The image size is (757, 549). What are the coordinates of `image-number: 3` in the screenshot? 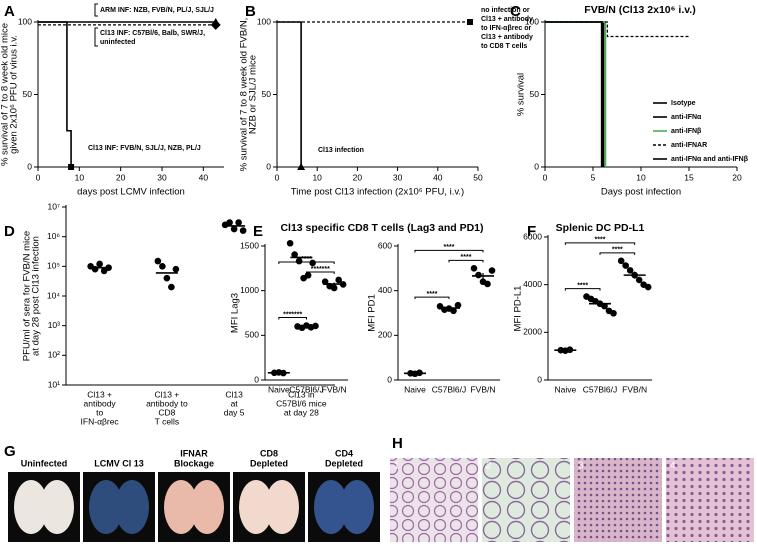 It's located at (581, 466).